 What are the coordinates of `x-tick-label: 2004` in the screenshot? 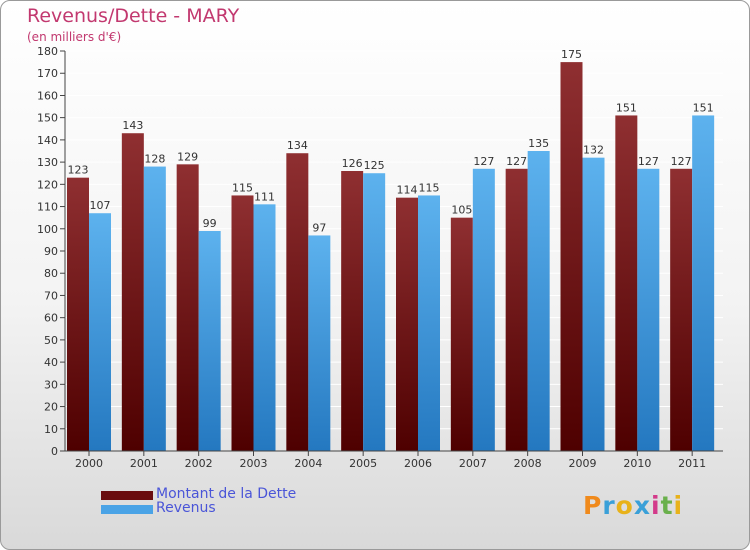 It's located at (308, 463).